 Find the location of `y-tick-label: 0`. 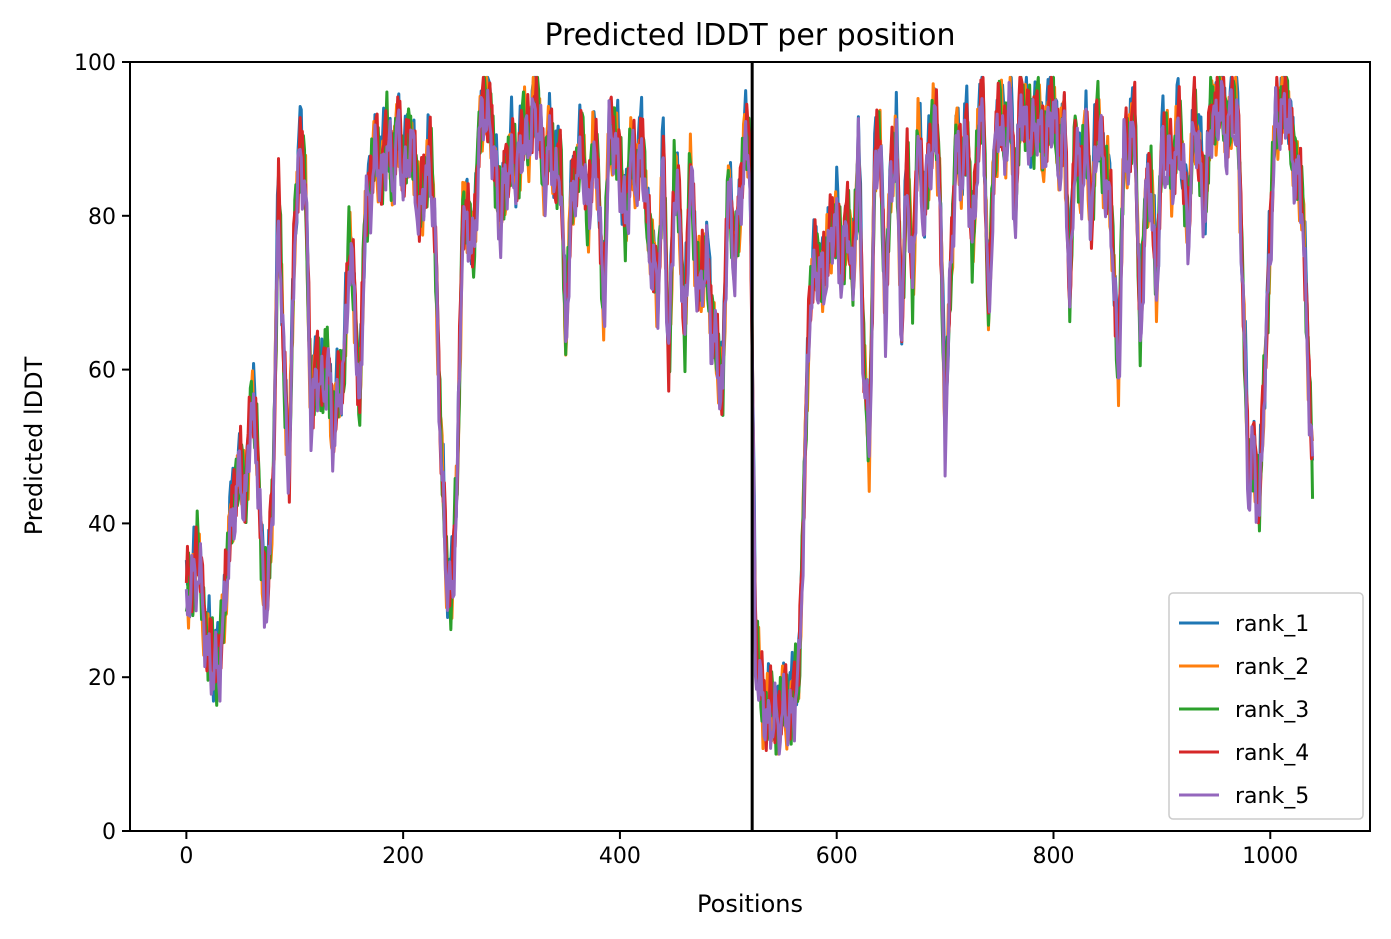

y-tick-label: 0 is located at coordinates (109, 832).